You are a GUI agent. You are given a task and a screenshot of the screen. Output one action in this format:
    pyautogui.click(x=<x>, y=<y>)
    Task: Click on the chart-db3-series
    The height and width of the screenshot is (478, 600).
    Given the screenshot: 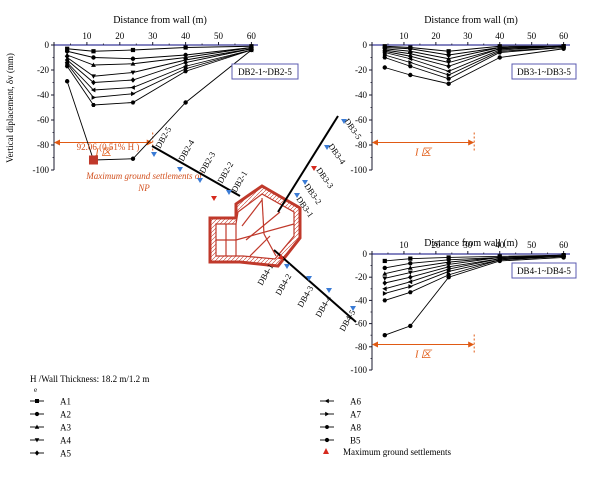 What is the action you would take?
    pyautogui.click(x=474, y=64)
    